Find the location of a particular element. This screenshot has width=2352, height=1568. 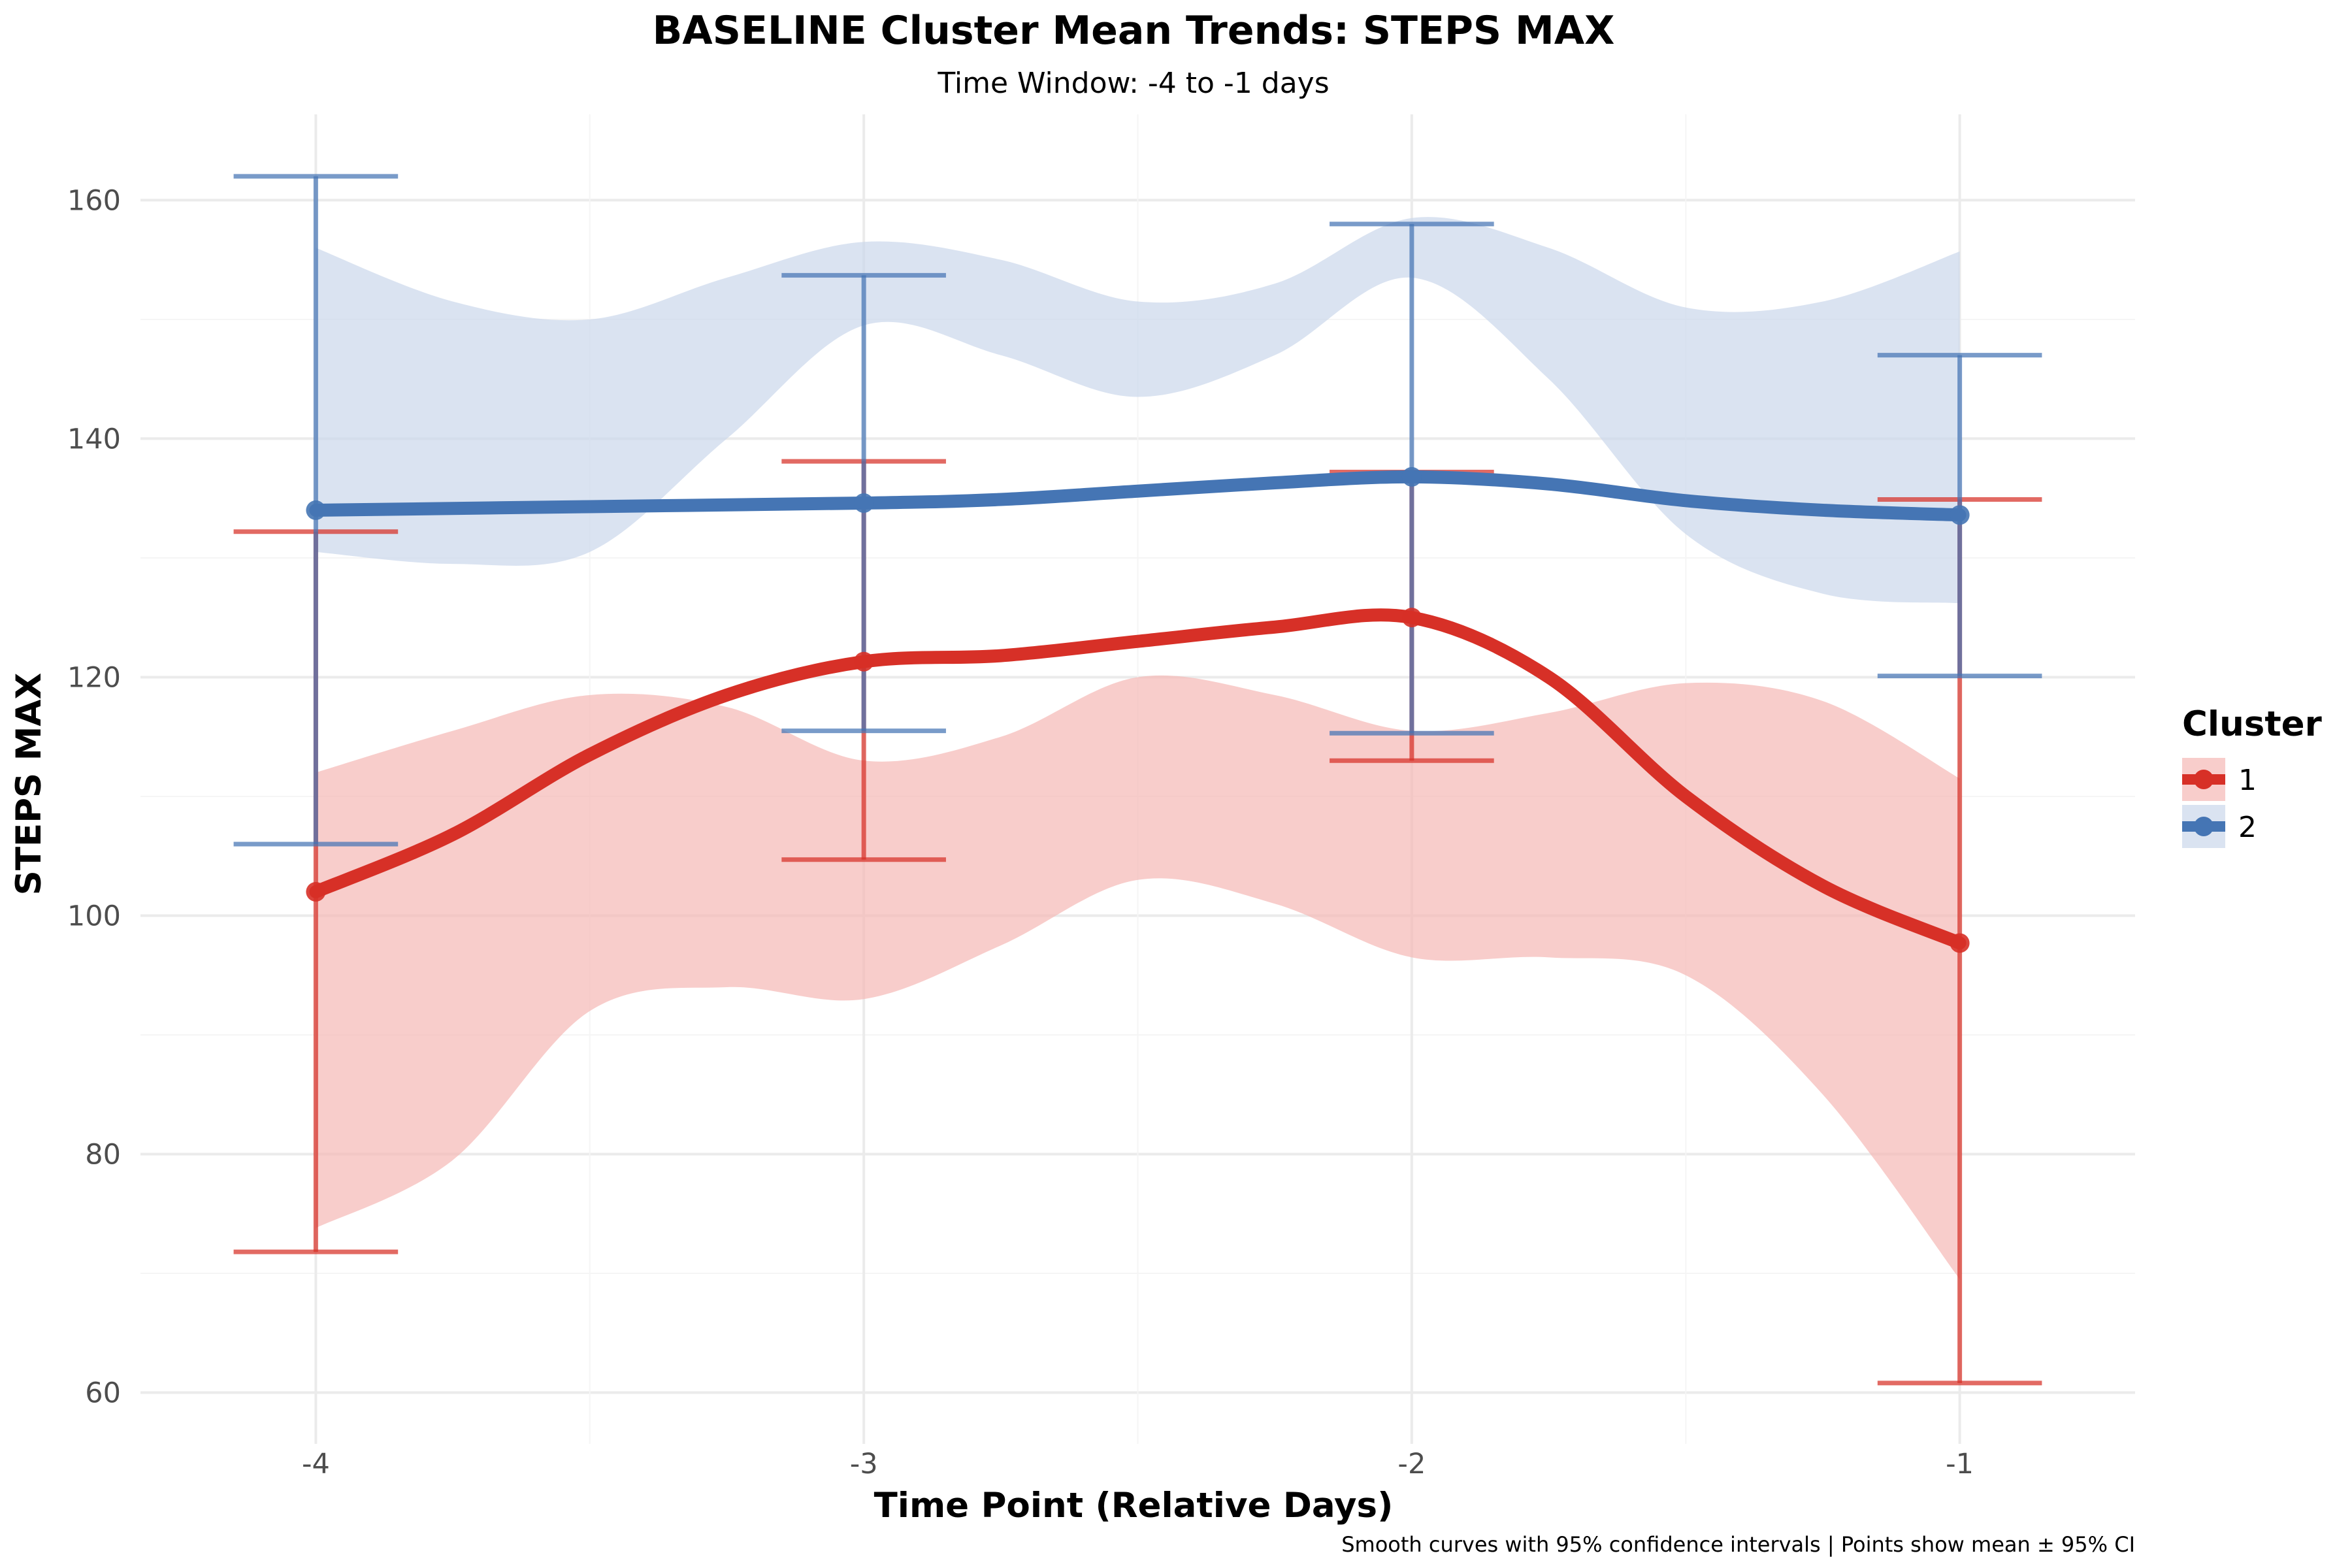

y-tick-label: 160 is located at coordinates (94, 200).